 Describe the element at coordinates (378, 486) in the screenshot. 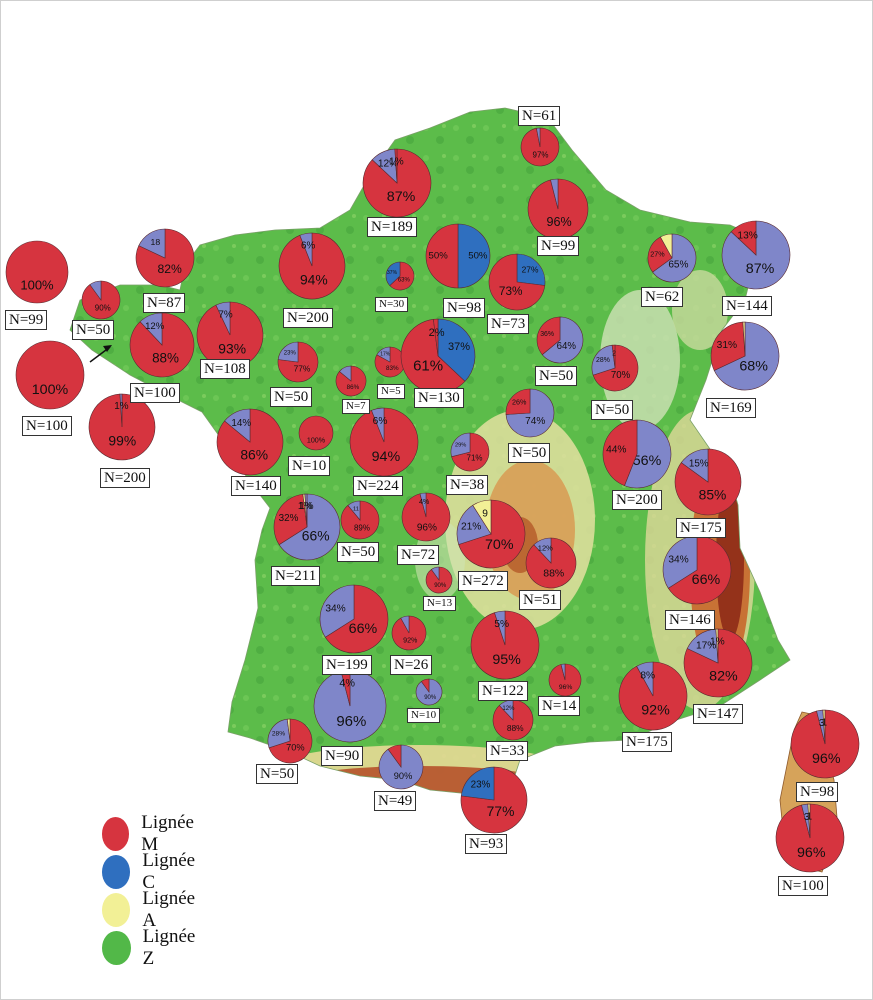

I see `sample-size-label: N=224` at that location.